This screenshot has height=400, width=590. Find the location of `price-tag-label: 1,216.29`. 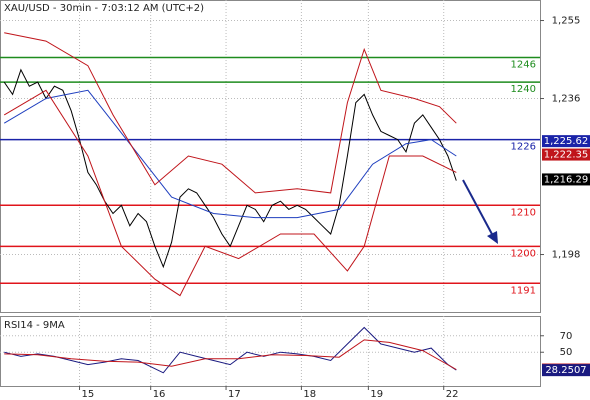

price-tag-label: 1,216.29 is located at coordinates (566, 179).